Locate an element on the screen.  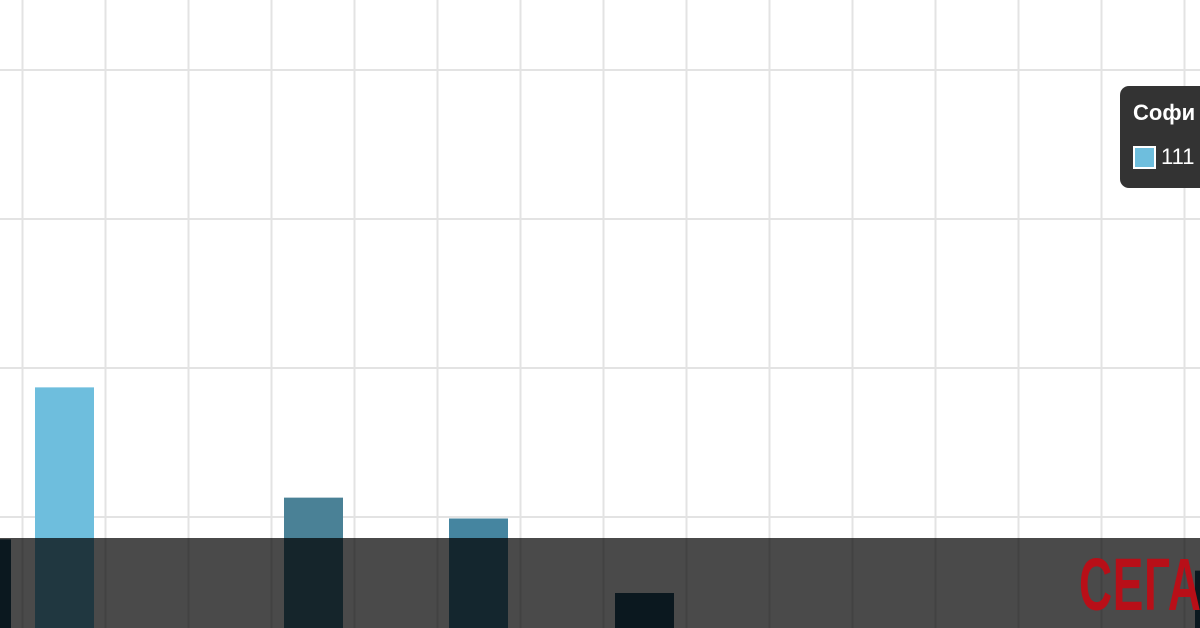
tooltip-series-swatch is located at coordinates (1144, 157).